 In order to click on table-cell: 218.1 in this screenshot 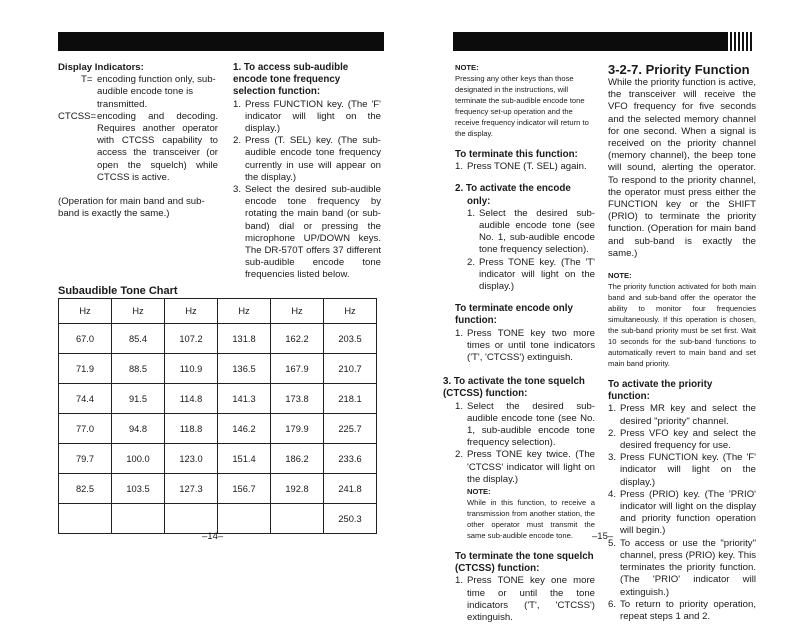, I will do `click(350, 398)`.